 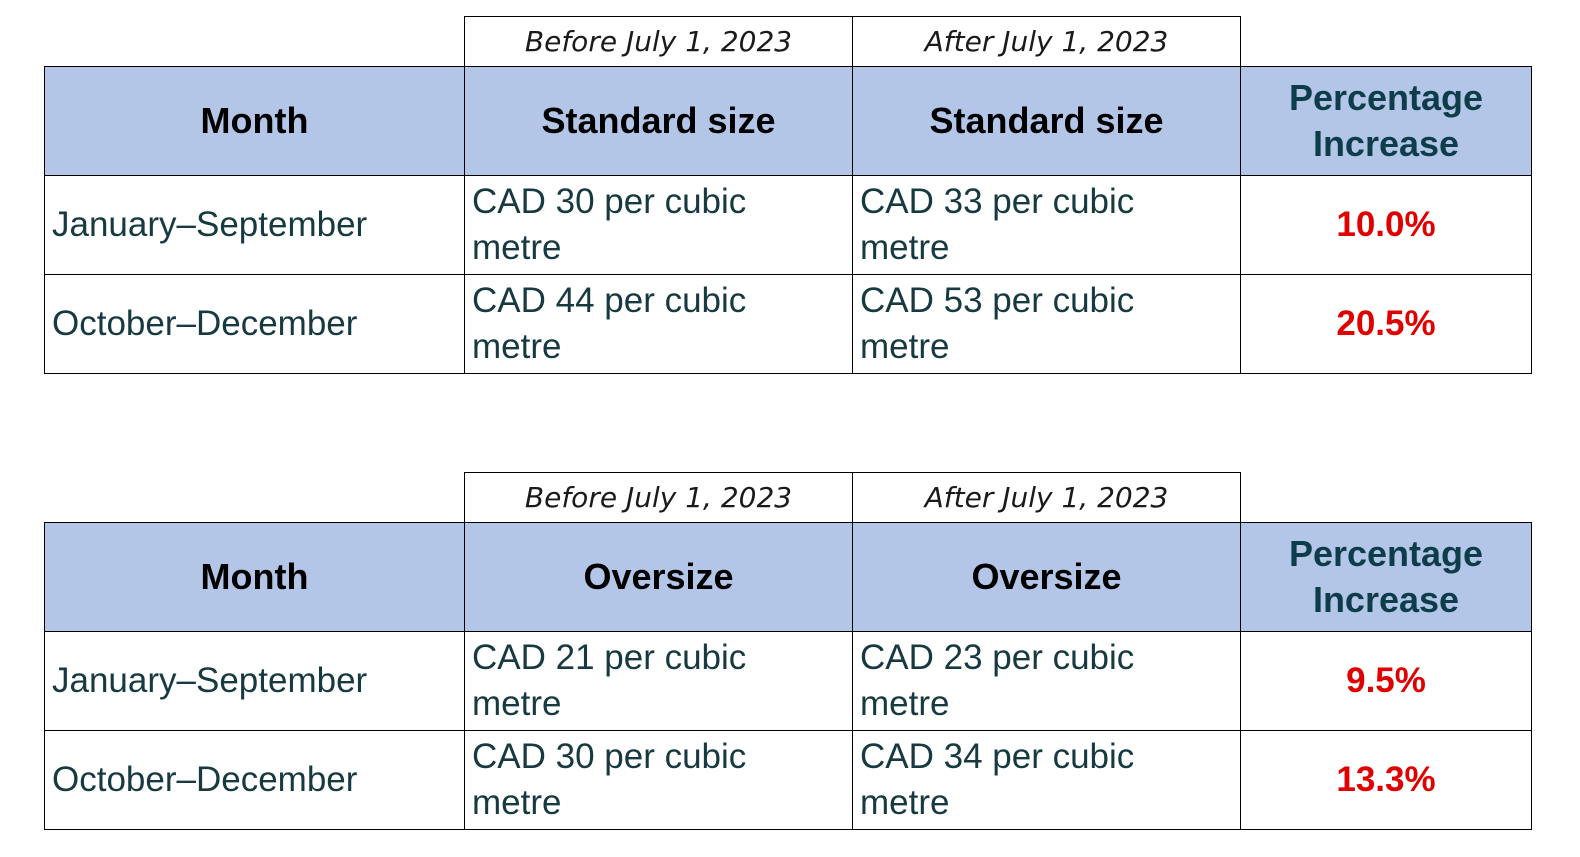 What do you see at coordinates (658, 681) in the screenshot?
I see `before-rate-cell: CAD 21 per cubic metre` at bounding box center [658, 681].